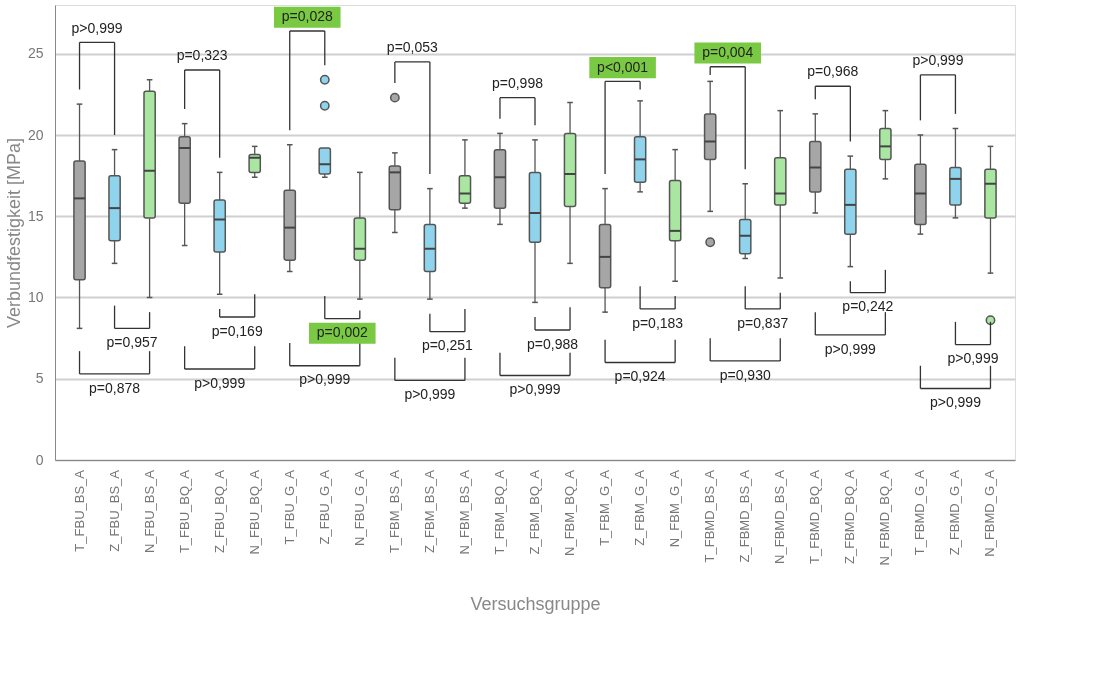 The width and height of the screenshot is (1098, 691). I want to click on annotation: p=0,002, so click(342, 332).